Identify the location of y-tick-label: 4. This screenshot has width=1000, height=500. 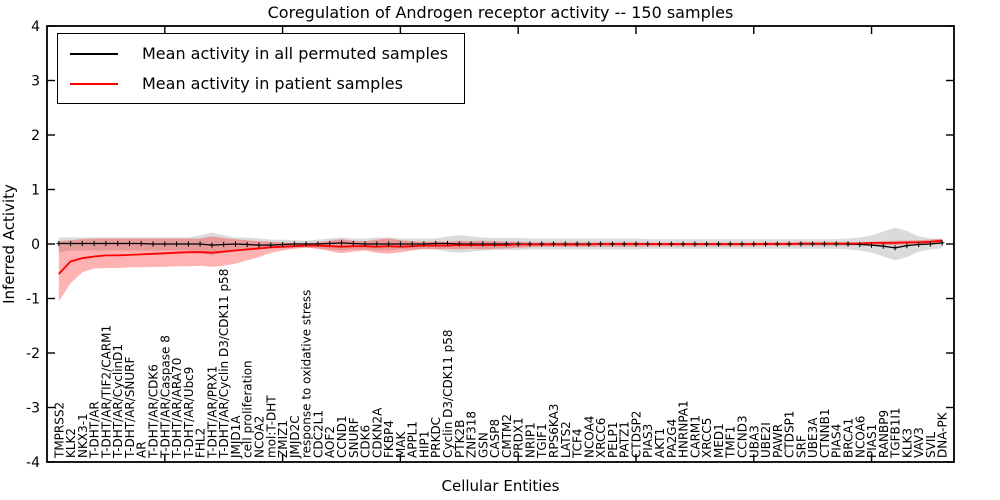
(35, 27).